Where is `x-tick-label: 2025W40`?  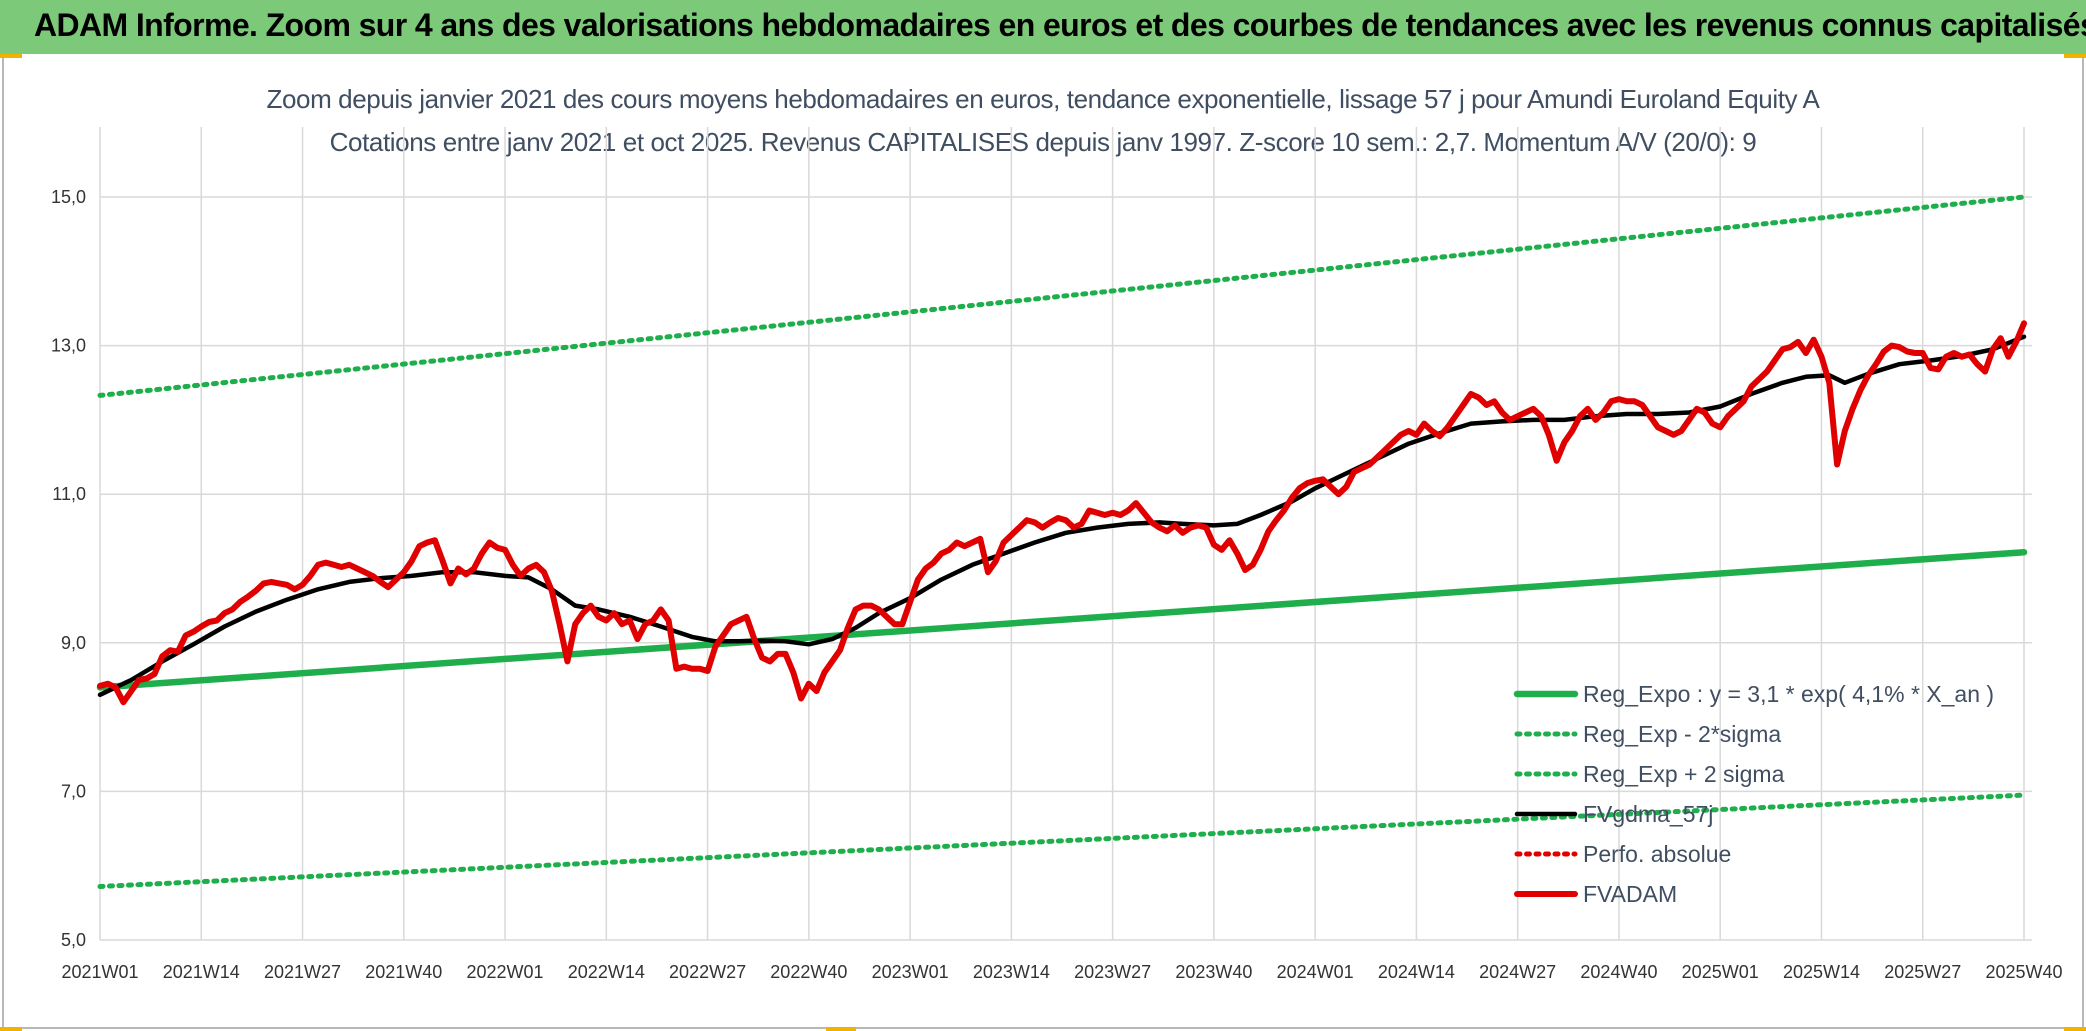 x-tick-label: 2025W40 is located at coordinates (2023, 972).